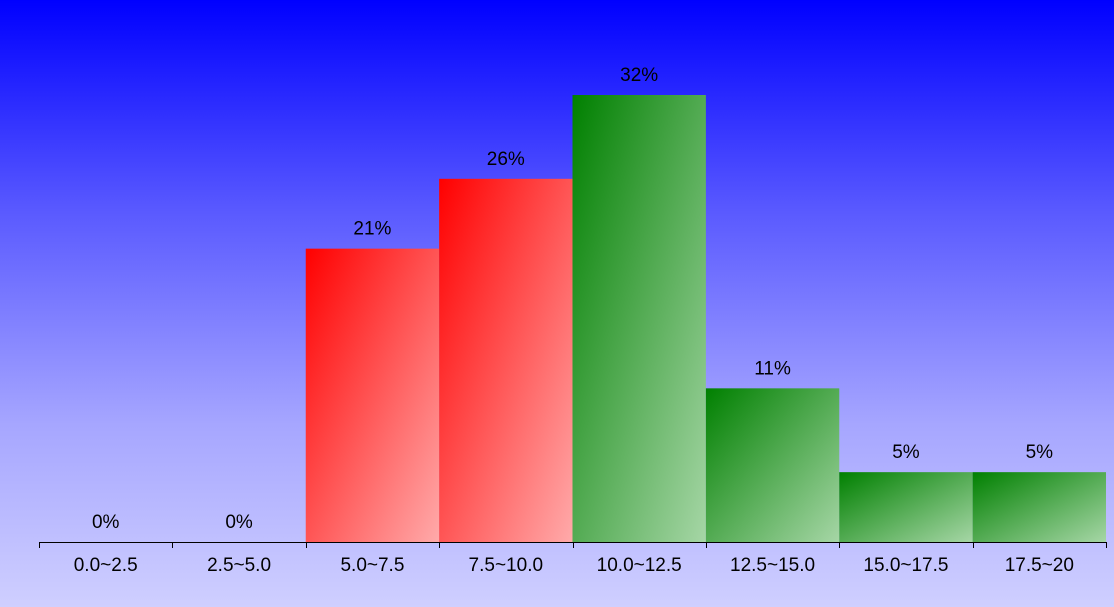 The width and height of the screenshot is (1114, 607). I want to click on tick-label-15.0~17.5: 15.0~17.5, so click(905, 565).